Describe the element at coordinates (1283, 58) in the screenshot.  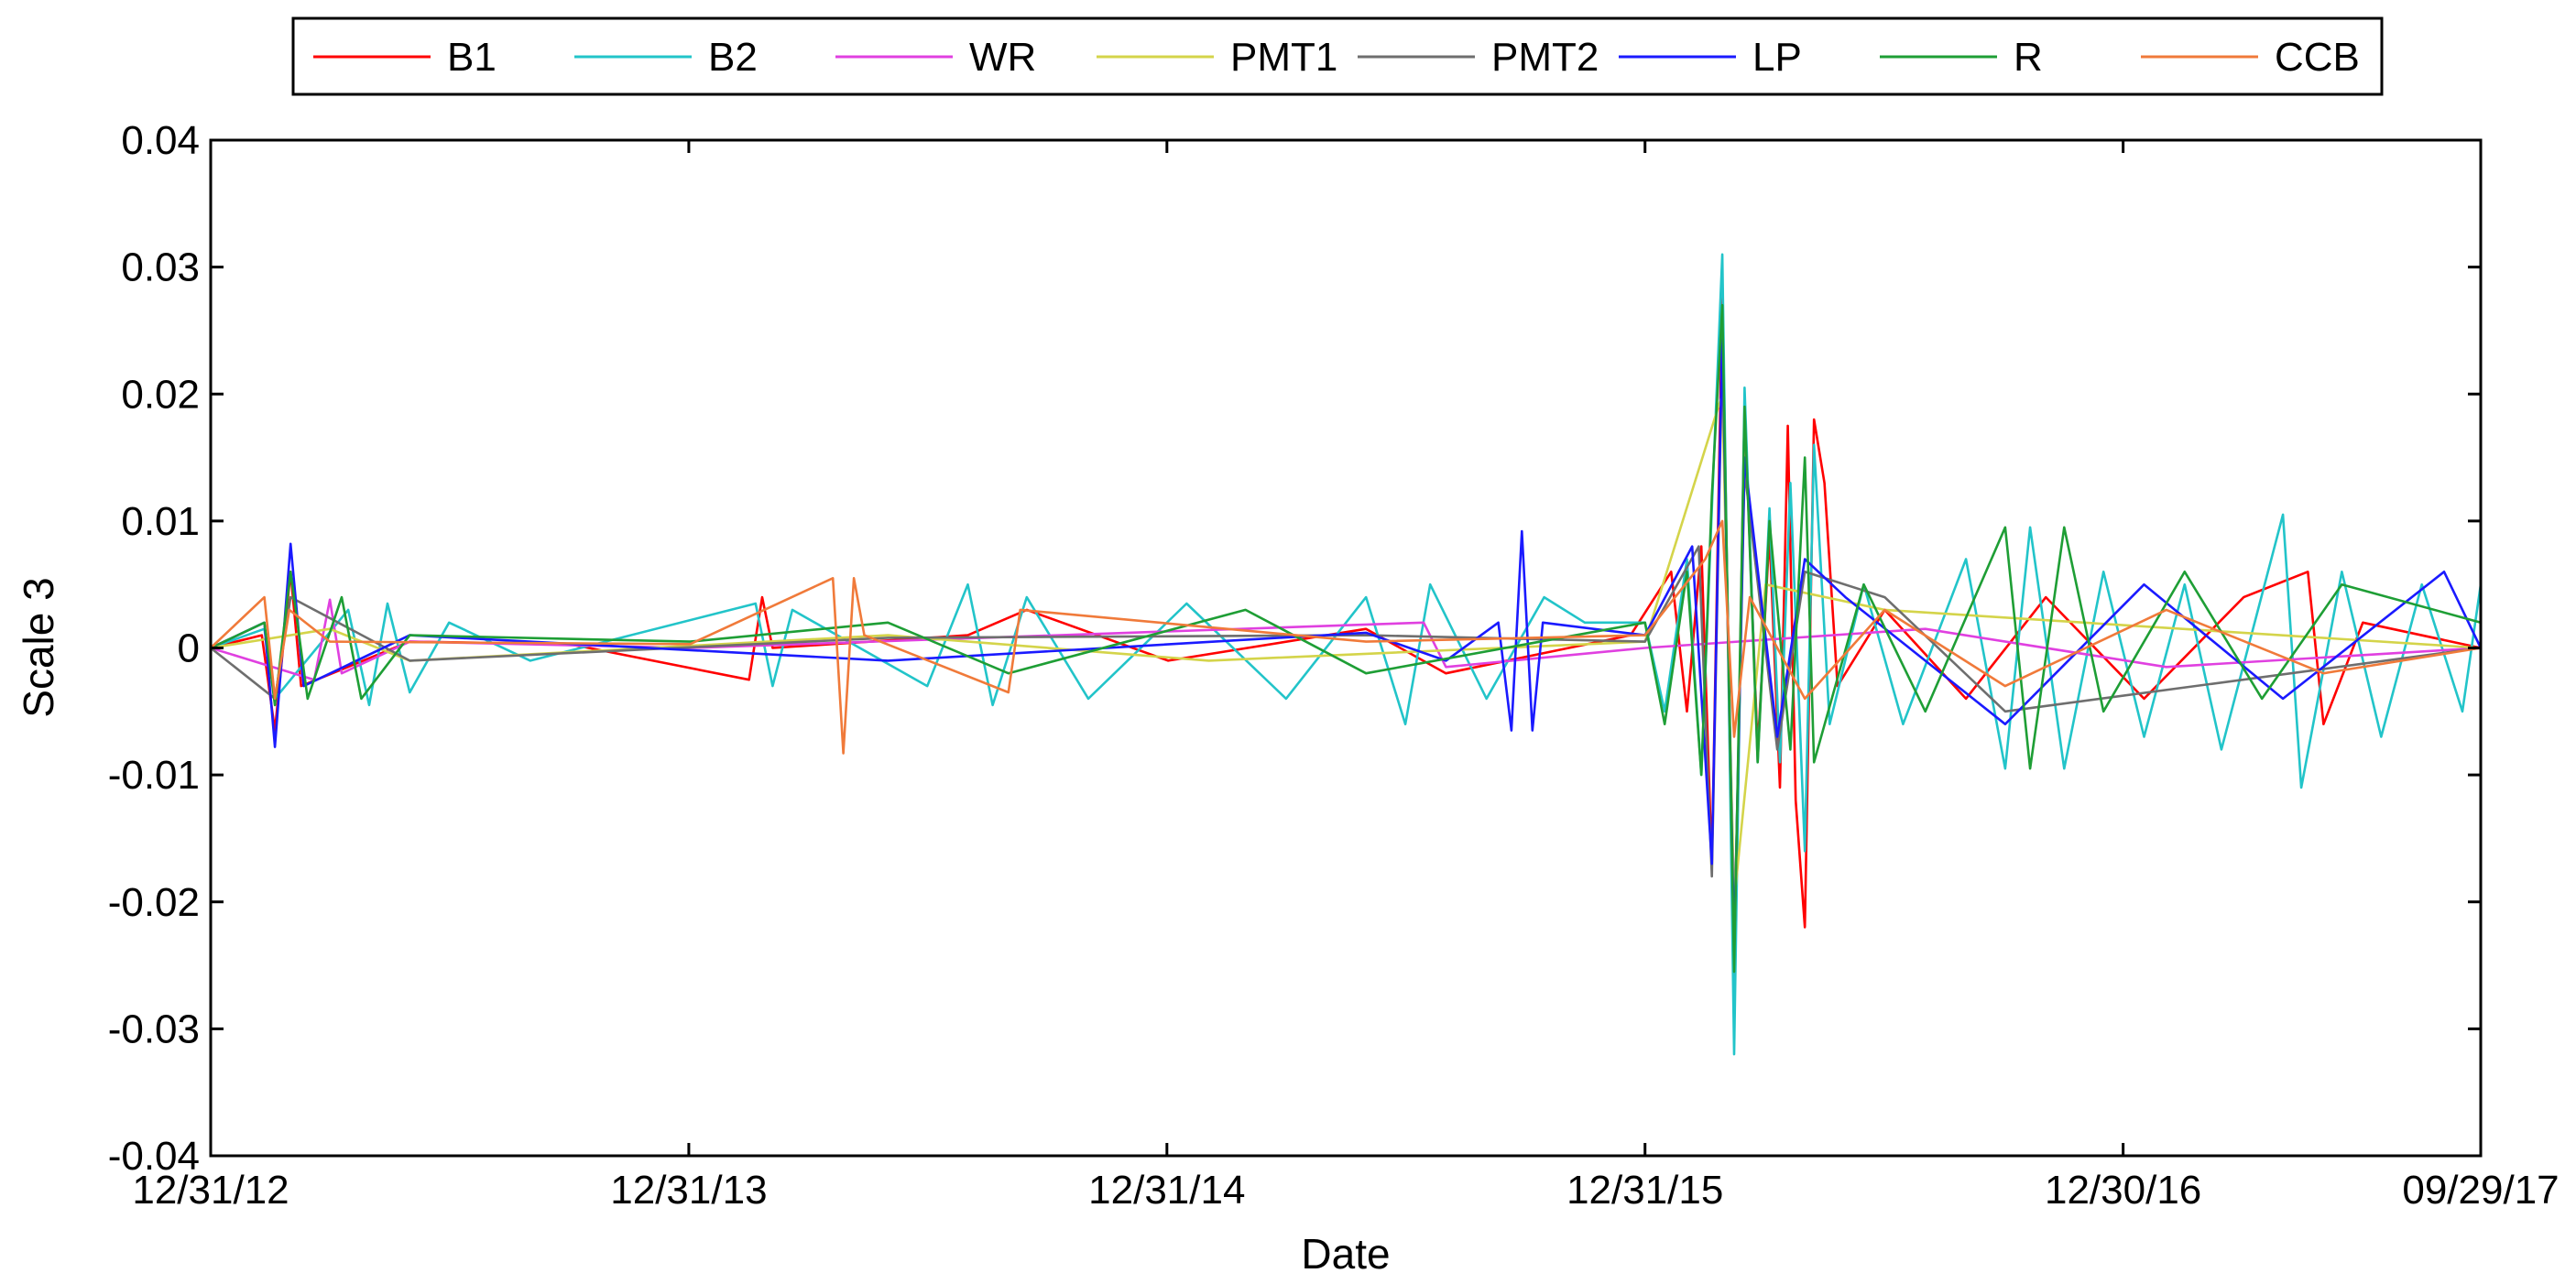
I see `legend-label-pmt1: PMT1` at that location.